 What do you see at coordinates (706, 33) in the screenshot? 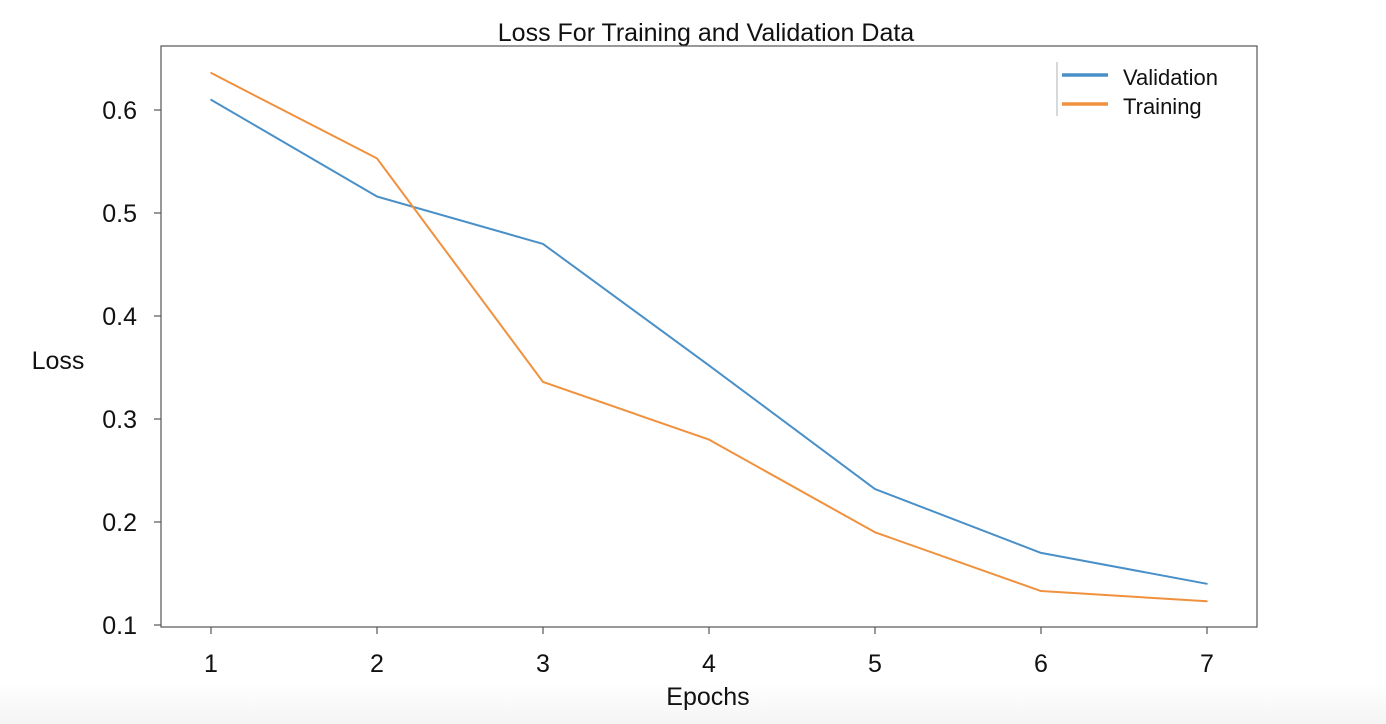
I see `chart-title: Loss For Training and Validation Data` at bounding box center [706, 33].